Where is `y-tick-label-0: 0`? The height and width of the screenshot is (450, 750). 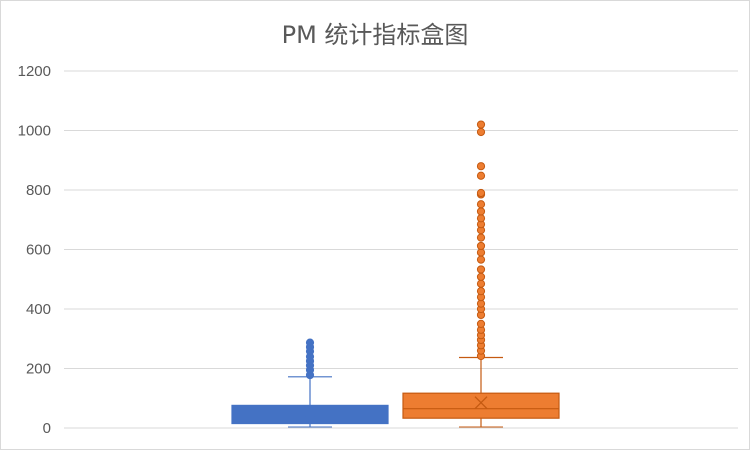
y-tick-label-0: 0 is located at coordinates (47, 428).